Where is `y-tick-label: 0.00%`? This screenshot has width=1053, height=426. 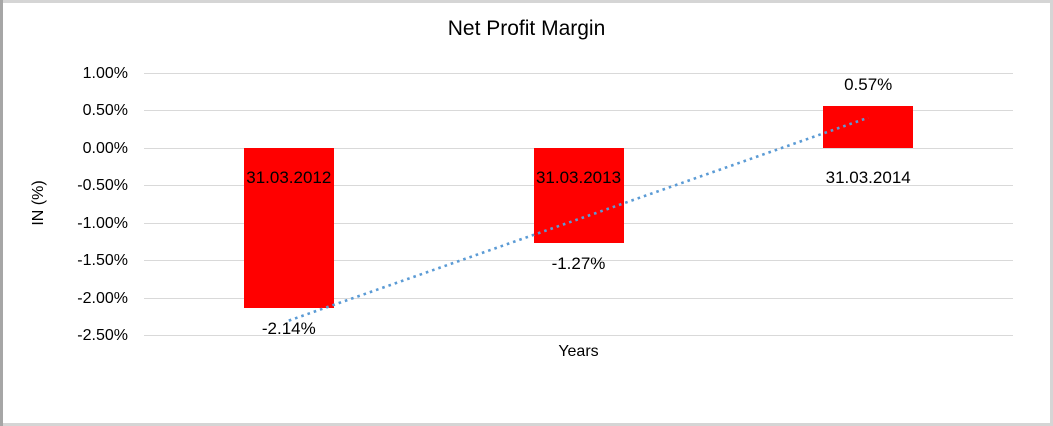
y-tick-label: 0.00% is located at coordinates (105, 148).